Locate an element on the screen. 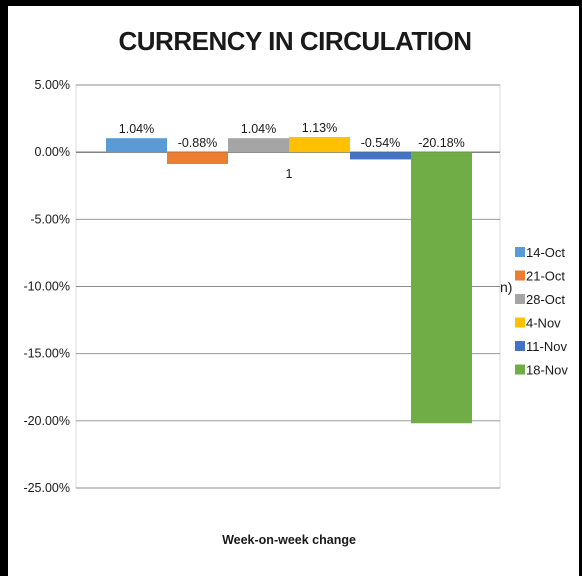 The image size is (582, 576). x-axis-label: Week-on-week change is located at coordinates (289, 540).